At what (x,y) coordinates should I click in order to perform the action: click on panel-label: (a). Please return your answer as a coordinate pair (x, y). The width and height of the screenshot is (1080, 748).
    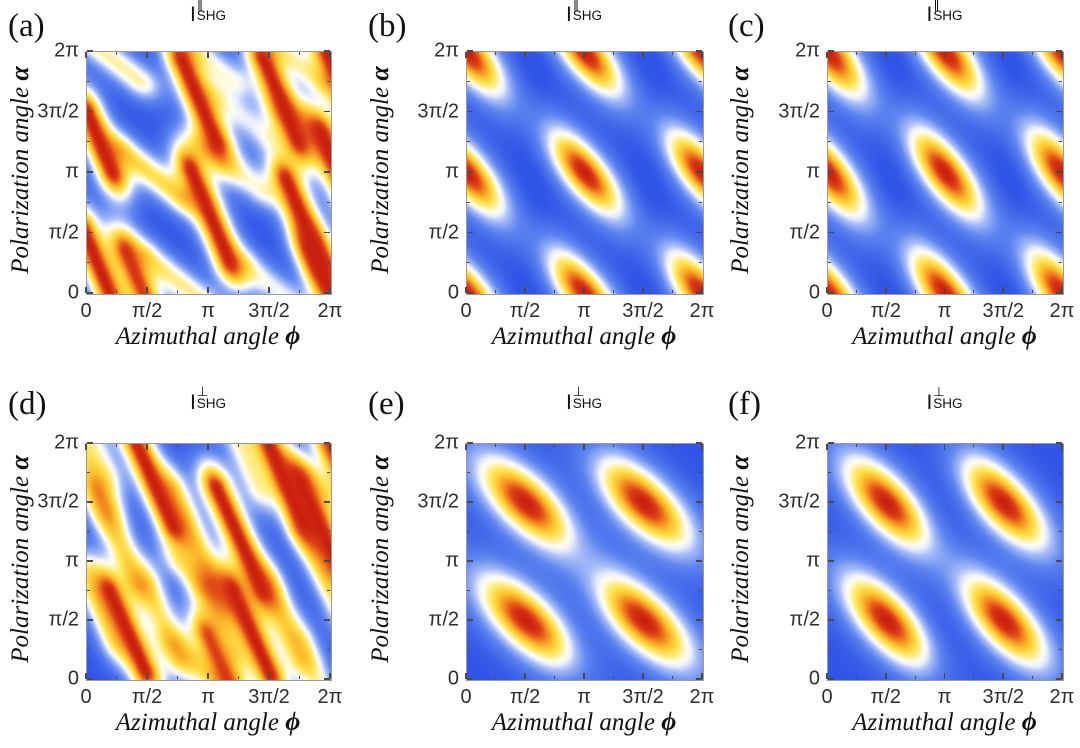
    Looking at the image, I should click on (26, 26).